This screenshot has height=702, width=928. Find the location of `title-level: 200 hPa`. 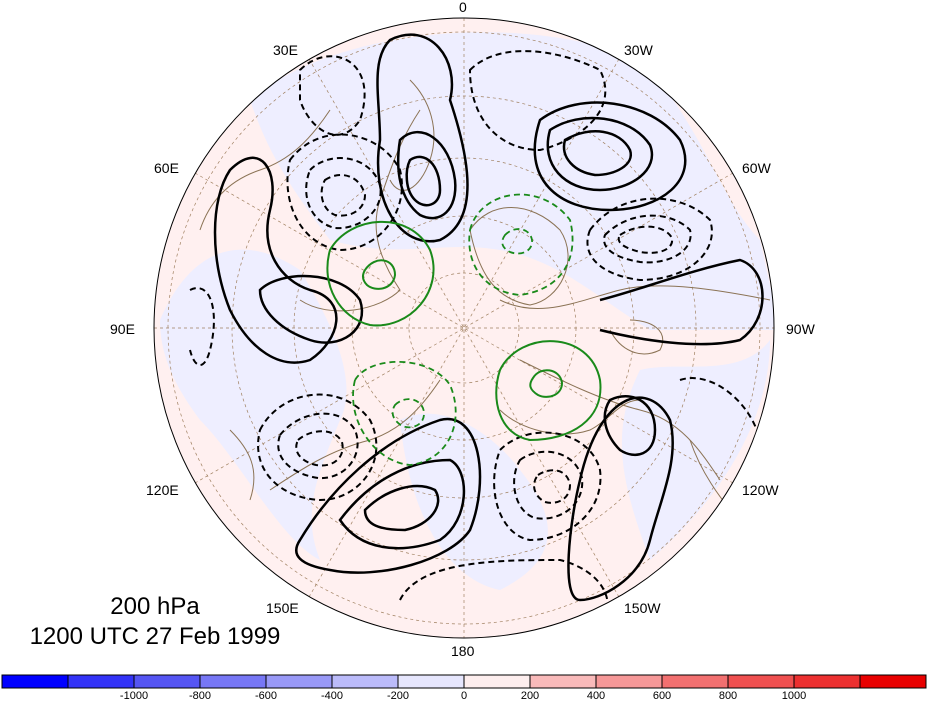

title-level: 200 hPa is located at coordinates (155, 606).